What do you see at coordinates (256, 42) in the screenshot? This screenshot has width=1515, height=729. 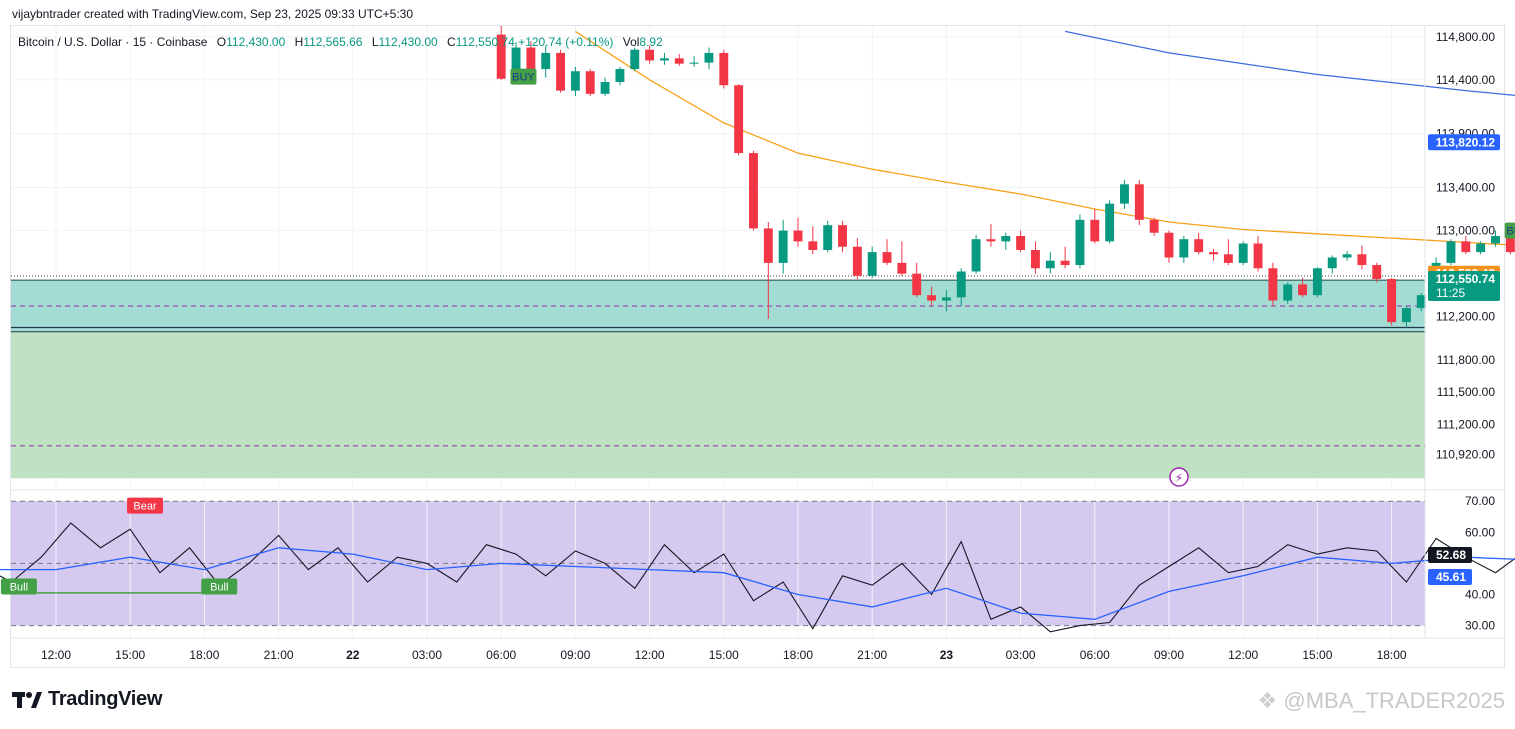 I see `open-value: 112,430.00` at bounding box center [256, 42].